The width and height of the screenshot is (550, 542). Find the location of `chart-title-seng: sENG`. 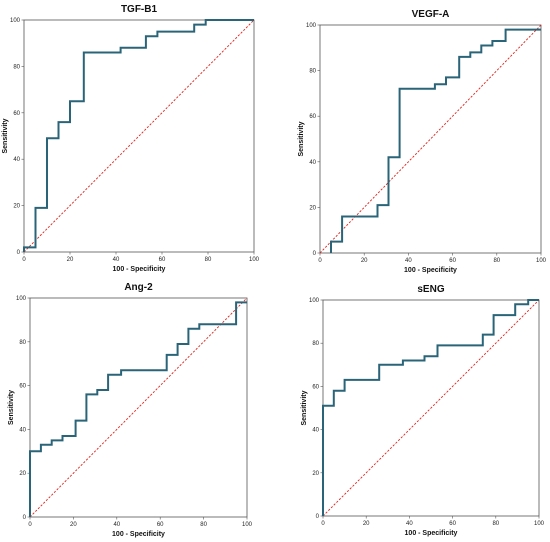

chart-title-seng: sENG is located at coordinates (430, 289).